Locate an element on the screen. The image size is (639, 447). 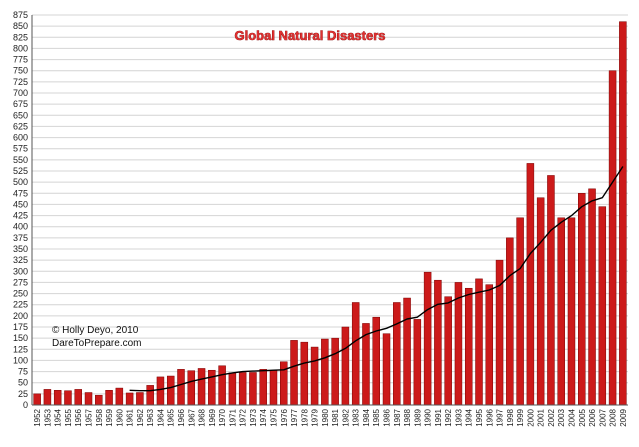
bar-1998 is located at coordinates (510, 321).